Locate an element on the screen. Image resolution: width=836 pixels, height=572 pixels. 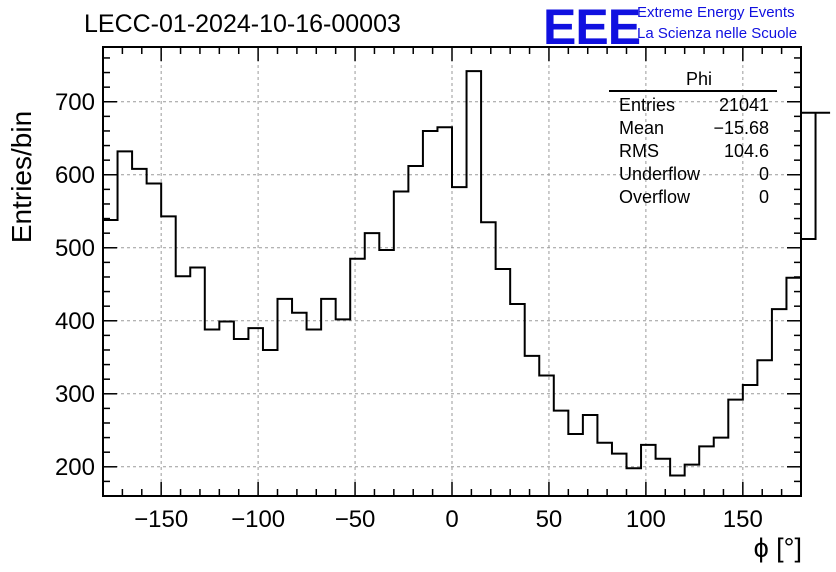
x-tick-label: 0 is located at coordinates (451, 519).